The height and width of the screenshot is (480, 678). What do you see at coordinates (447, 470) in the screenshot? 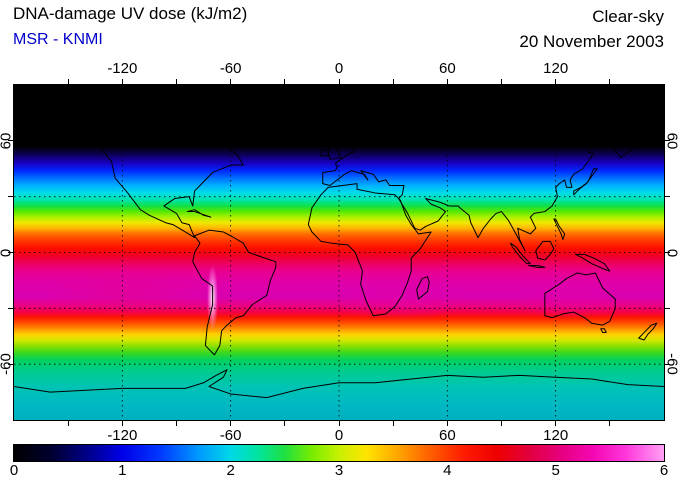
I see `colorbar-tick-label: 4` at bounding box center [447, 470].